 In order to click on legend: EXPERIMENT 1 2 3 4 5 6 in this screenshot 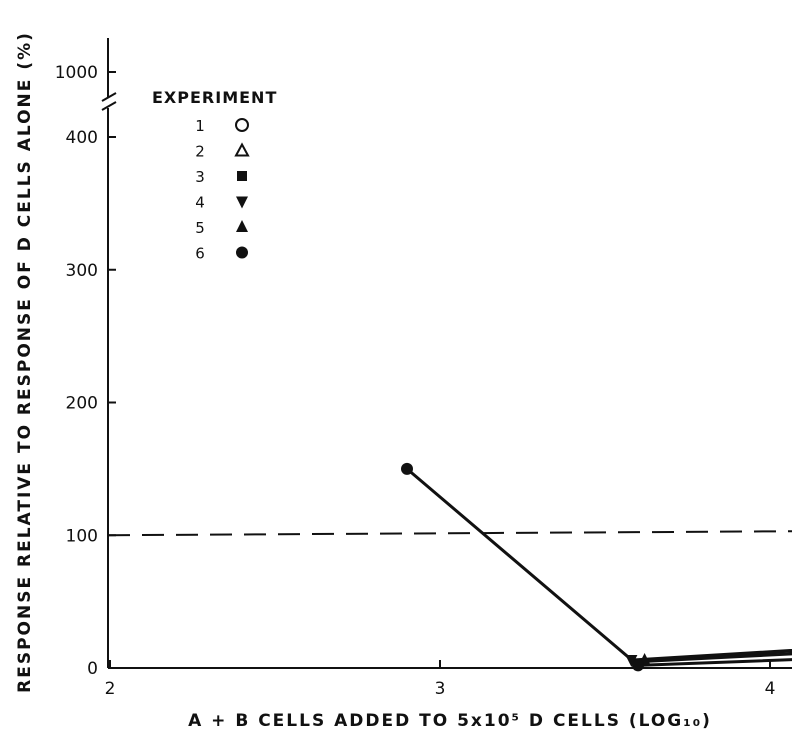, I will do `click(214, 175)`.